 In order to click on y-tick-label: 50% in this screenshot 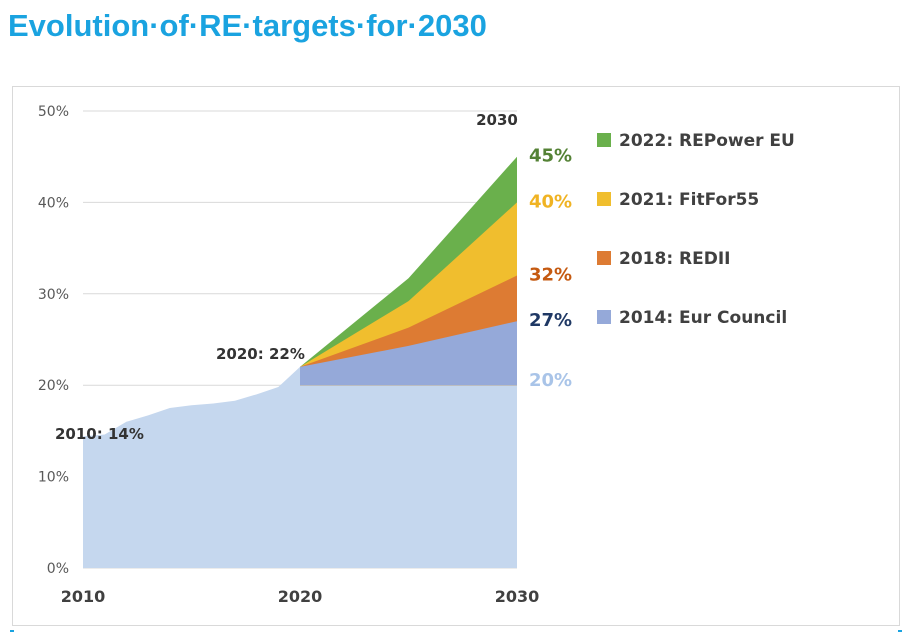, I will do `click(53, 112)`.